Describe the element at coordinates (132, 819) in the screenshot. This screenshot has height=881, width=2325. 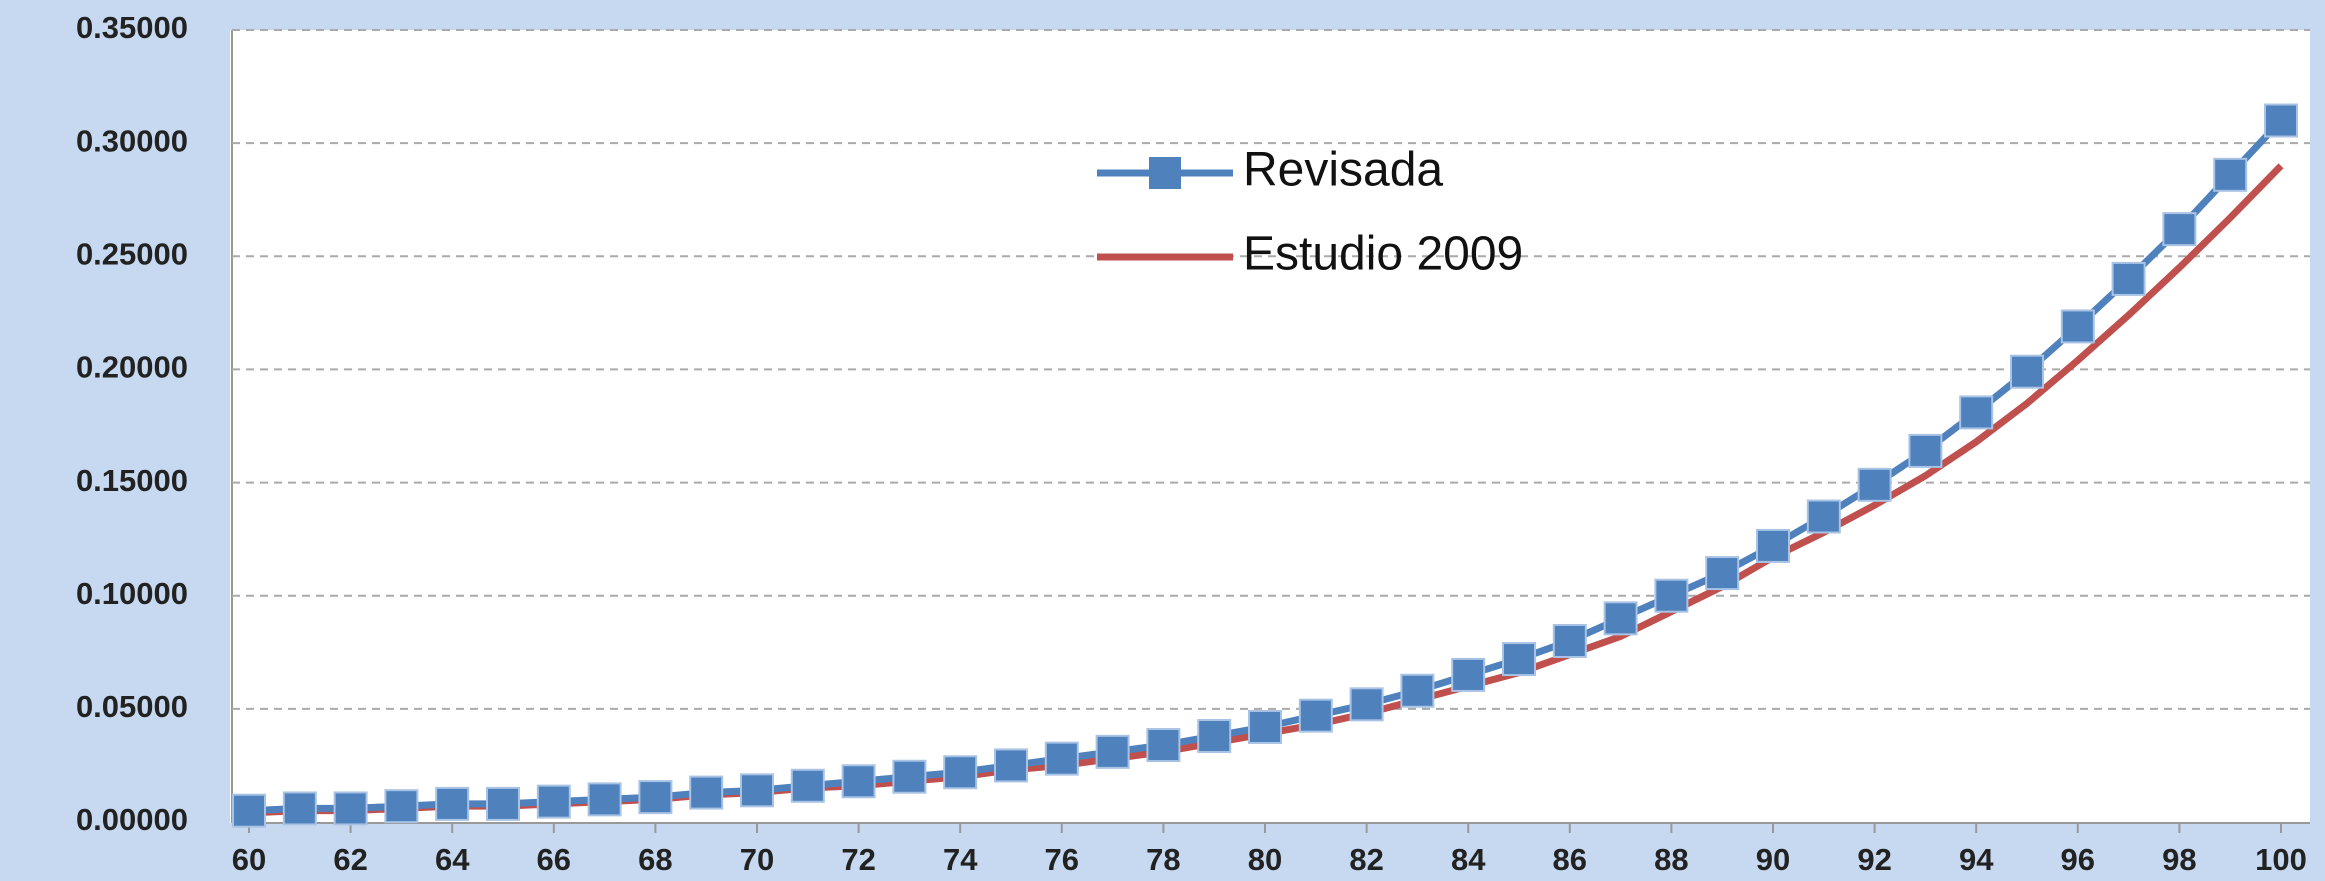
I see `y-tick-label: 0.00000` at that location.